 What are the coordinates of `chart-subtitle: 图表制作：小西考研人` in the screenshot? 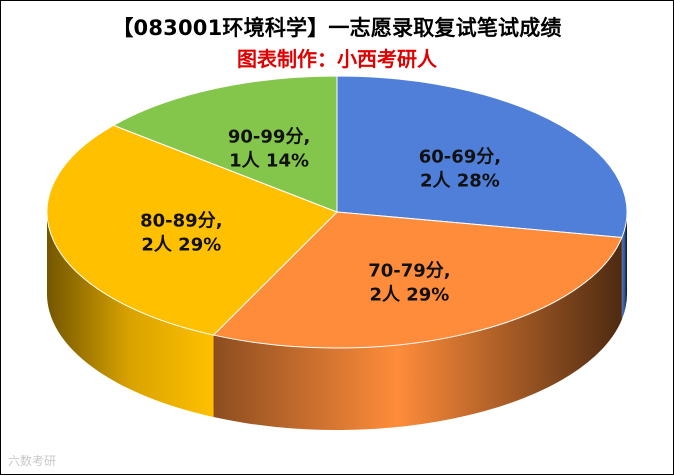 It's located at (337, 59).